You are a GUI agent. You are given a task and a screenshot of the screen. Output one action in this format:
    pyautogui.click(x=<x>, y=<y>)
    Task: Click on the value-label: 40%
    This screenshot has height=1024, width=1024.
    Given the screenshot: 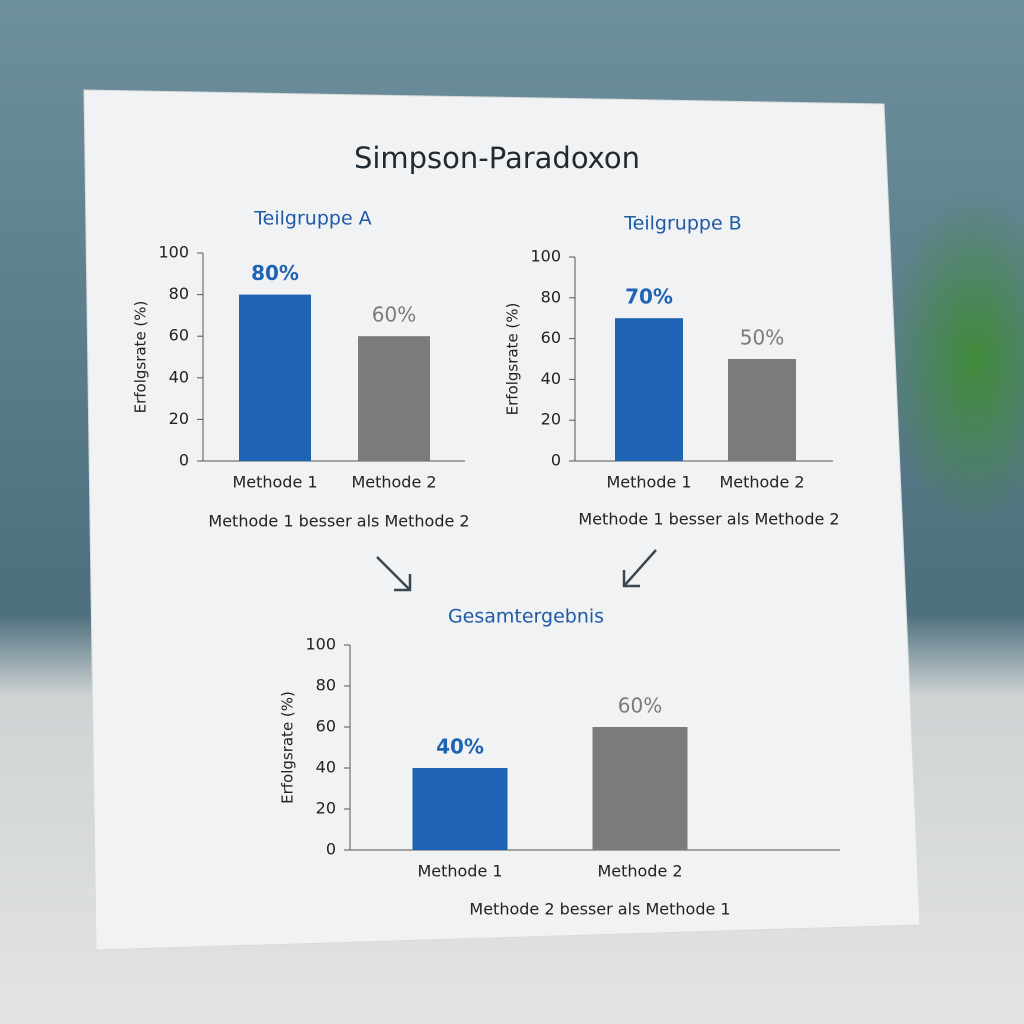 What is the action you would take?
    pyautogui.click(x=460, y=747)
    